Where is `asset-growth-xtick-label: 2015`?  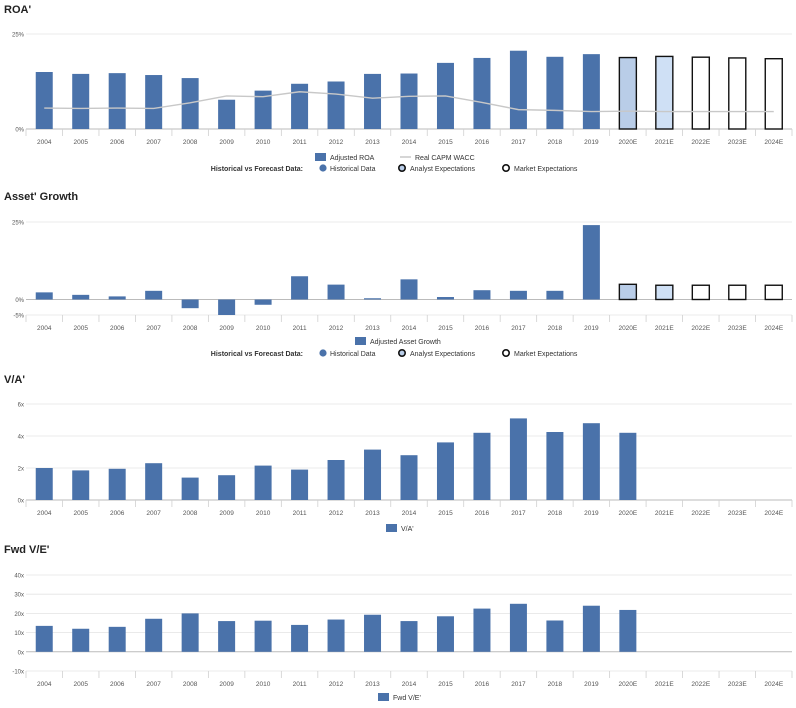 asset-growth-xtick-label: 2015 is located at coordinates (445, 328).